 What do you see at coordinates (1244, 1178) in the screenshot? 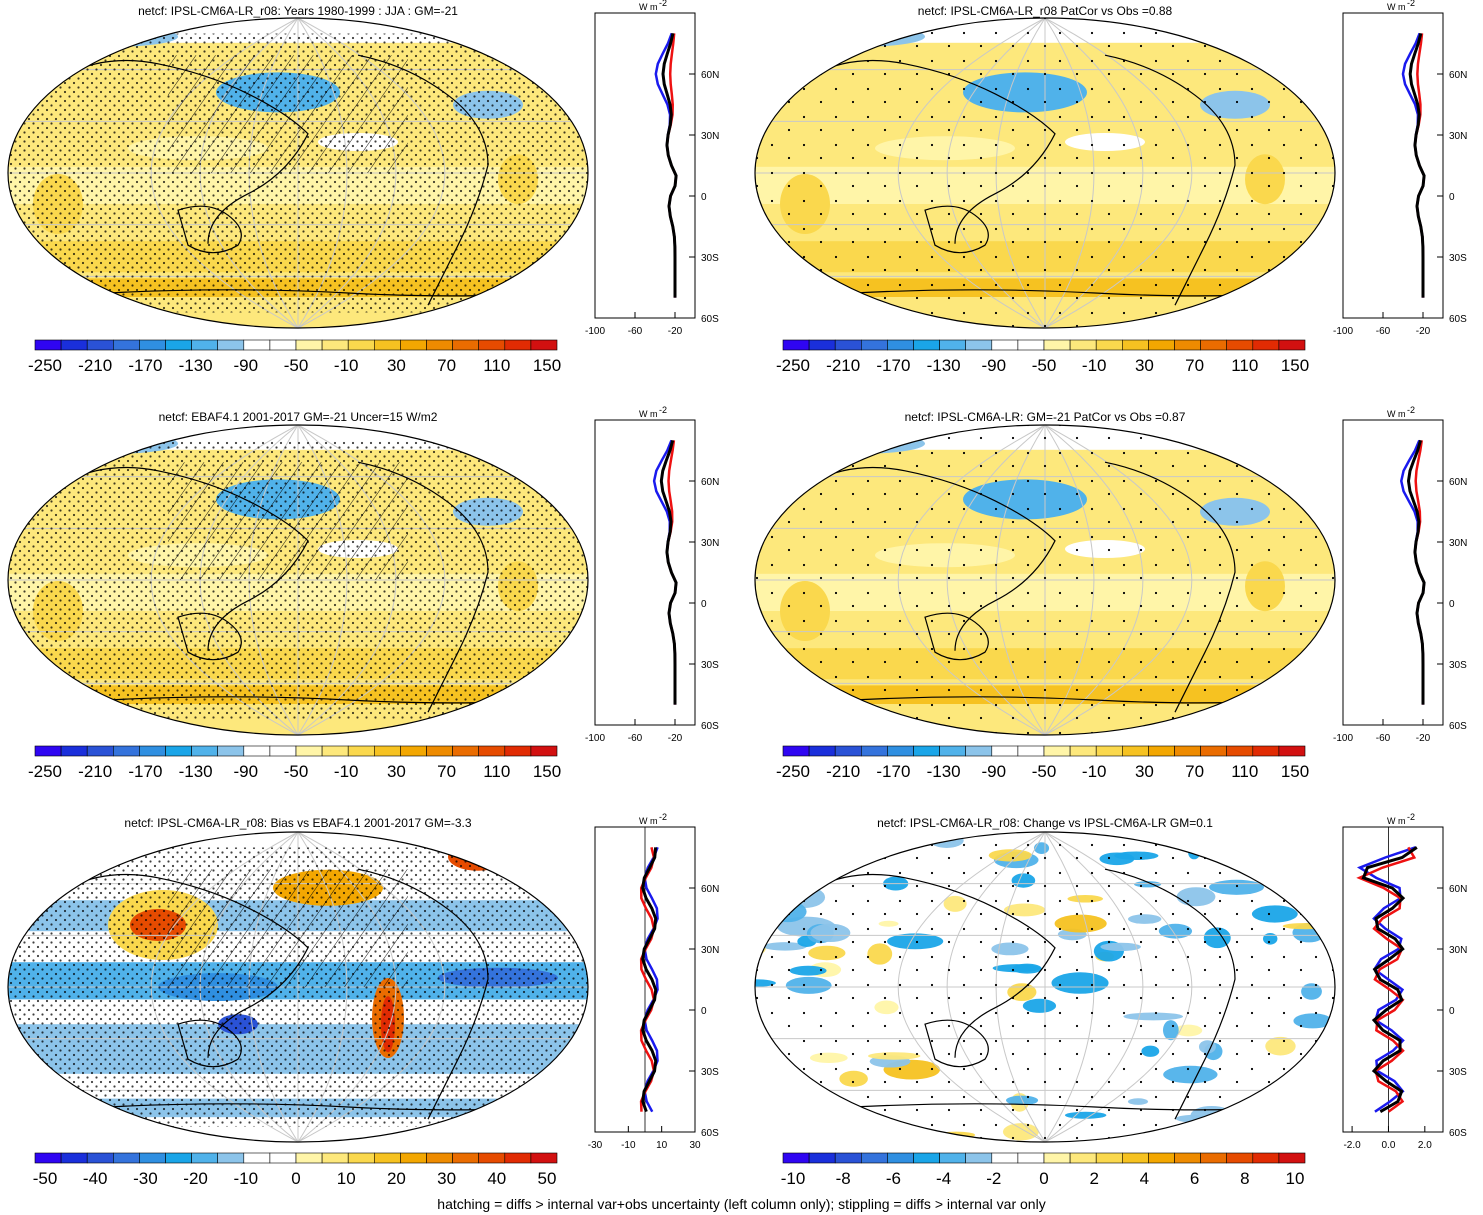
I see `colorbar-tick-label: 8` at bounding box center [1244, 1178].